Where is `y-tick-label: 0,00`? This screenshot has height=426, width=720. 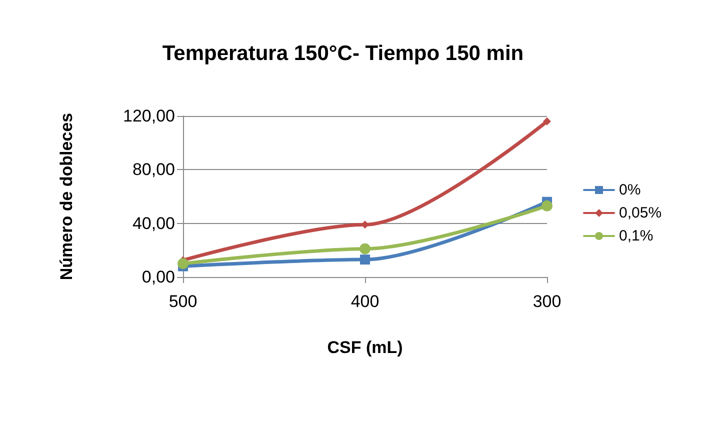 y-tick-label: 0,00 is located at coordinates (158, 277).